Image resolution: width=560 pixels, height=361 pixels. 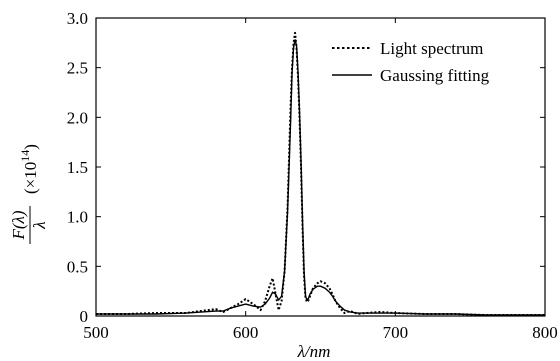 What do you see at coordinates (77, 18) in the screenshot?
I see `y-tick-label-3.0: 3.0` at bounding box center [77, 18].